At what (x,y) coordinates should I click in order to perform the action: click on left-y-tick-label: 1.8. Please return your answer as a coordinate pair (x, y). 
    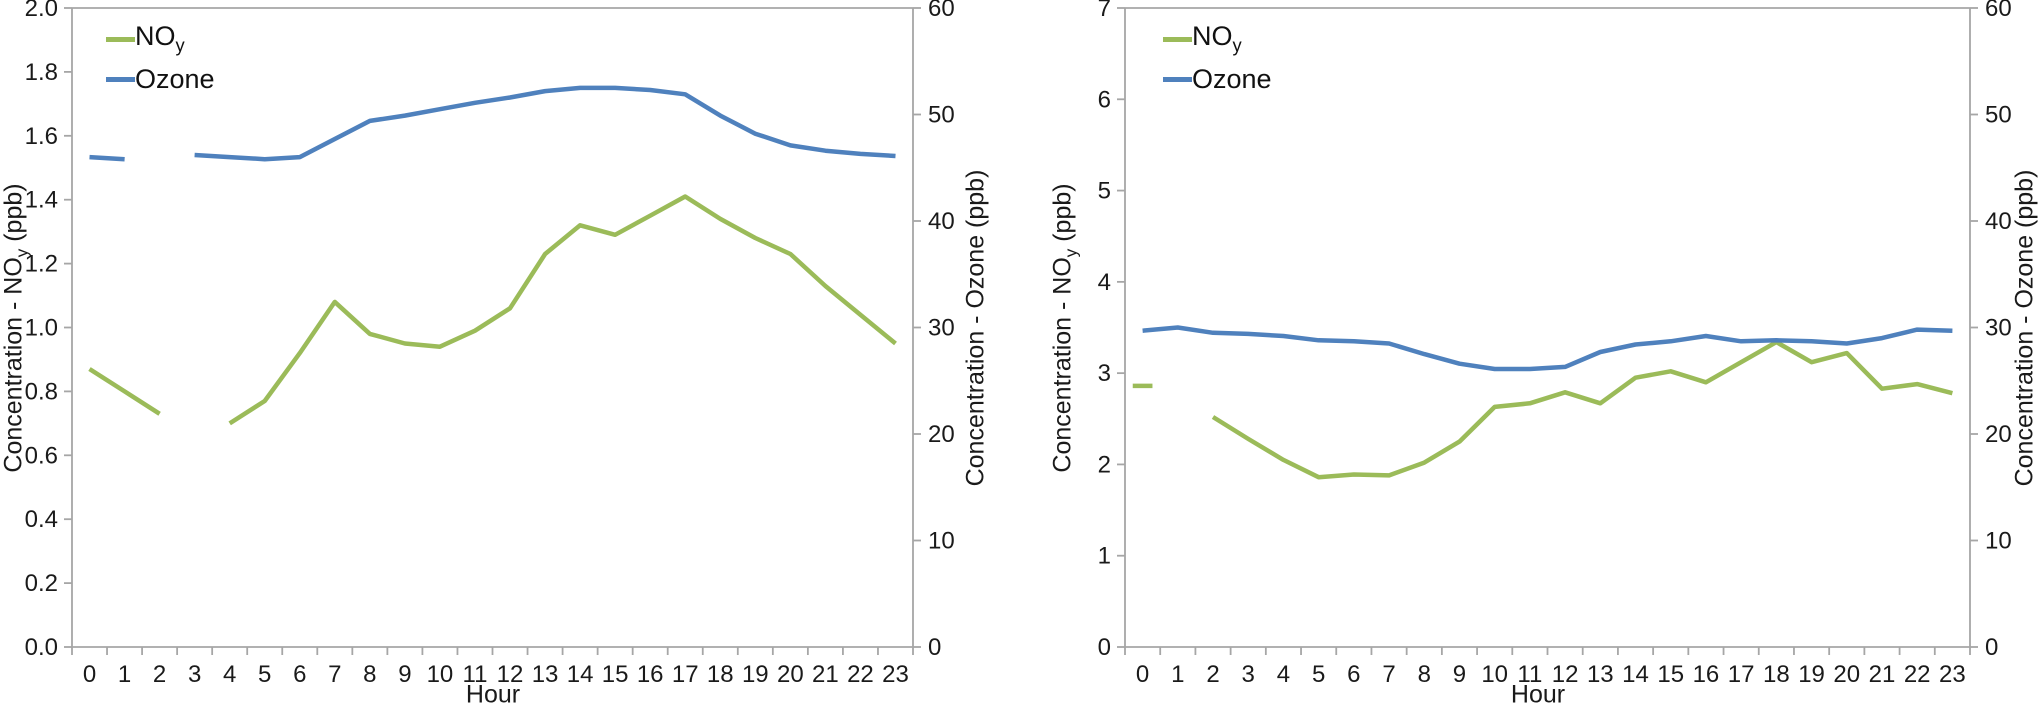
    Looking at the image, I should click on (41, 72).